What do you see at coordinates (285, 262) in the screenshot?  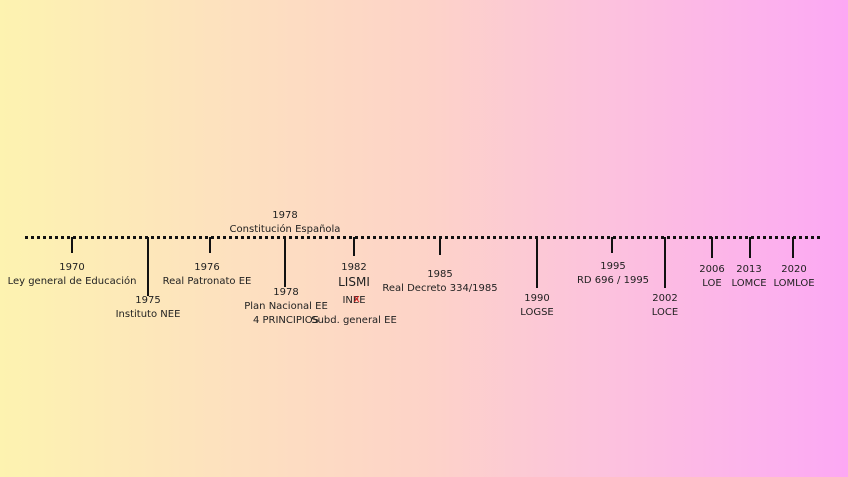 I see `tick-1978` at bounding box center [285, 262].